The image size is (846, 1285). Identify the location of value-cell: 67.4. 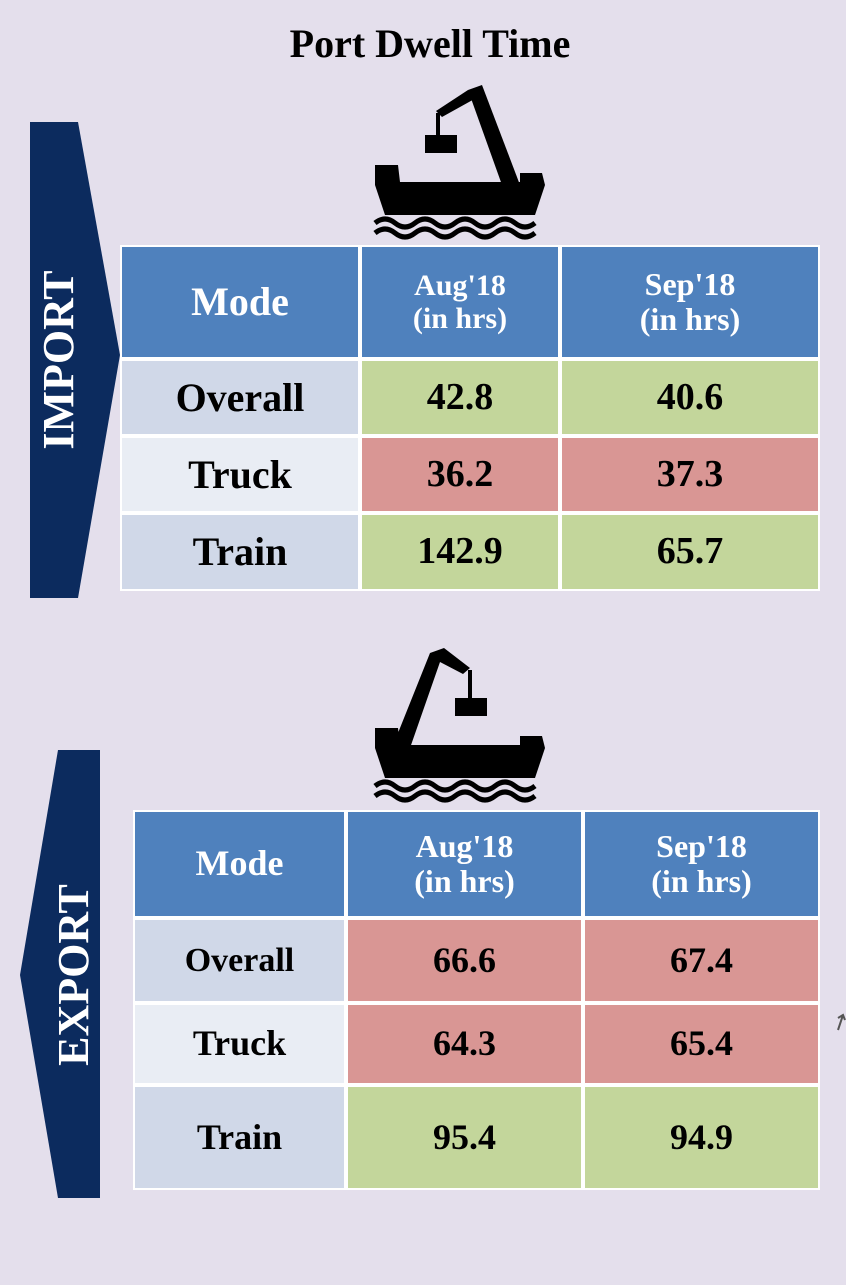
(701, 960).